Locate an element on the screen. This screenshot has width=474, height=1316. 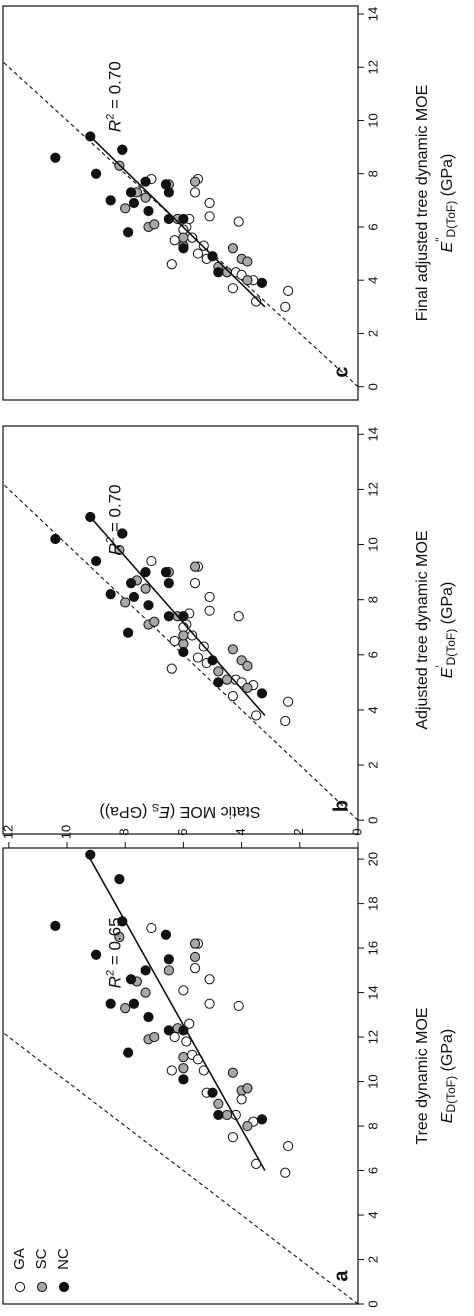
panel-letter: a is located at coordinates (341, 1276).